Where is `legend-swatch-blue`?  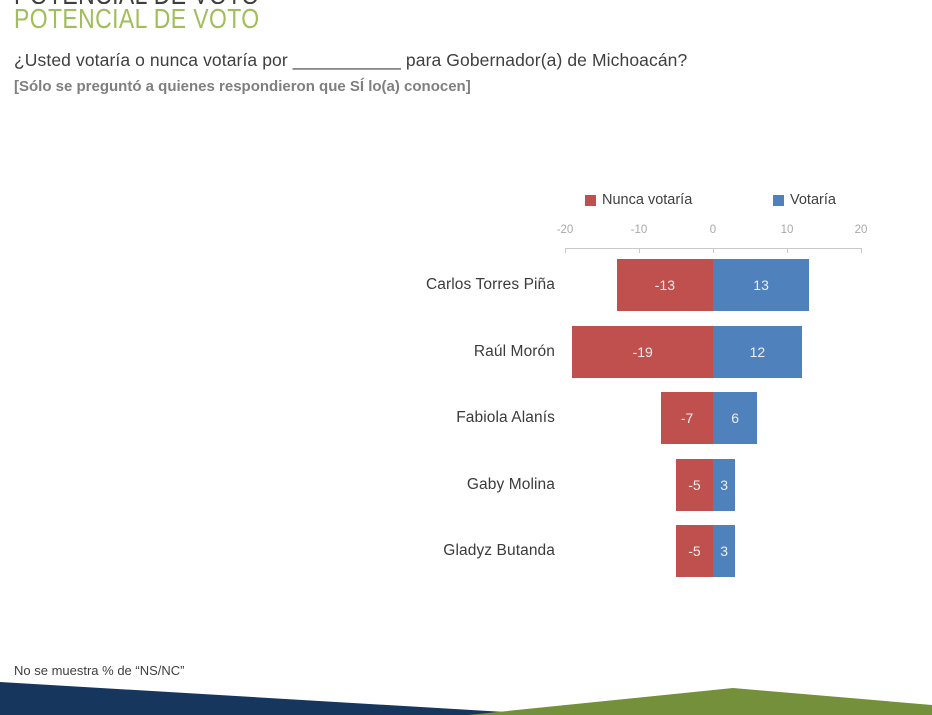 legend-swatch-blue is located at coordinates (778, 200).